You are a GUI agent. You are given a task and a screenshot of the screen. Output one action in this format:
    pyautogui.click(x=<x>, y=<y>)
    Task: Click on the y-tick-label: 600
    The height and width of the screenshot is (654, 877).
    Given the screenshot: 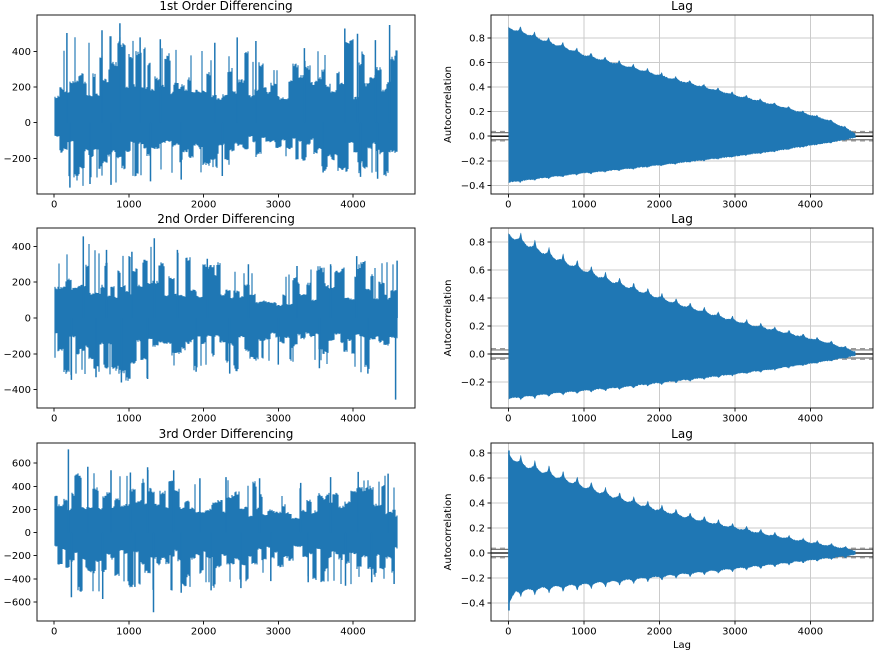 What is the action you would take?
    pyautogui.click(x=21, y=464)
    